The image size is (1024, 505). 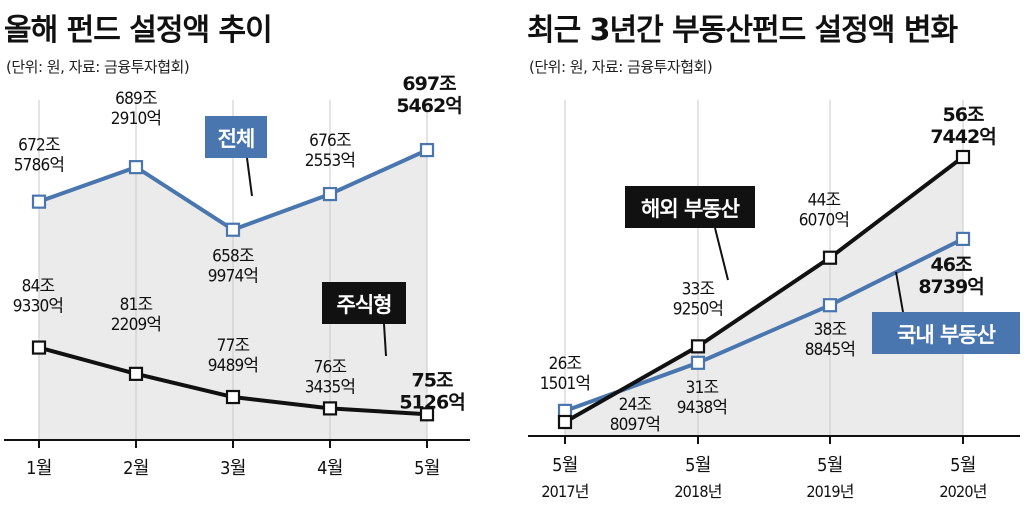 What do you see at coordinates (330, 387) in the screenshot?
I see `chart-left-data-label: 3435억` at bounding box center [330, 387].